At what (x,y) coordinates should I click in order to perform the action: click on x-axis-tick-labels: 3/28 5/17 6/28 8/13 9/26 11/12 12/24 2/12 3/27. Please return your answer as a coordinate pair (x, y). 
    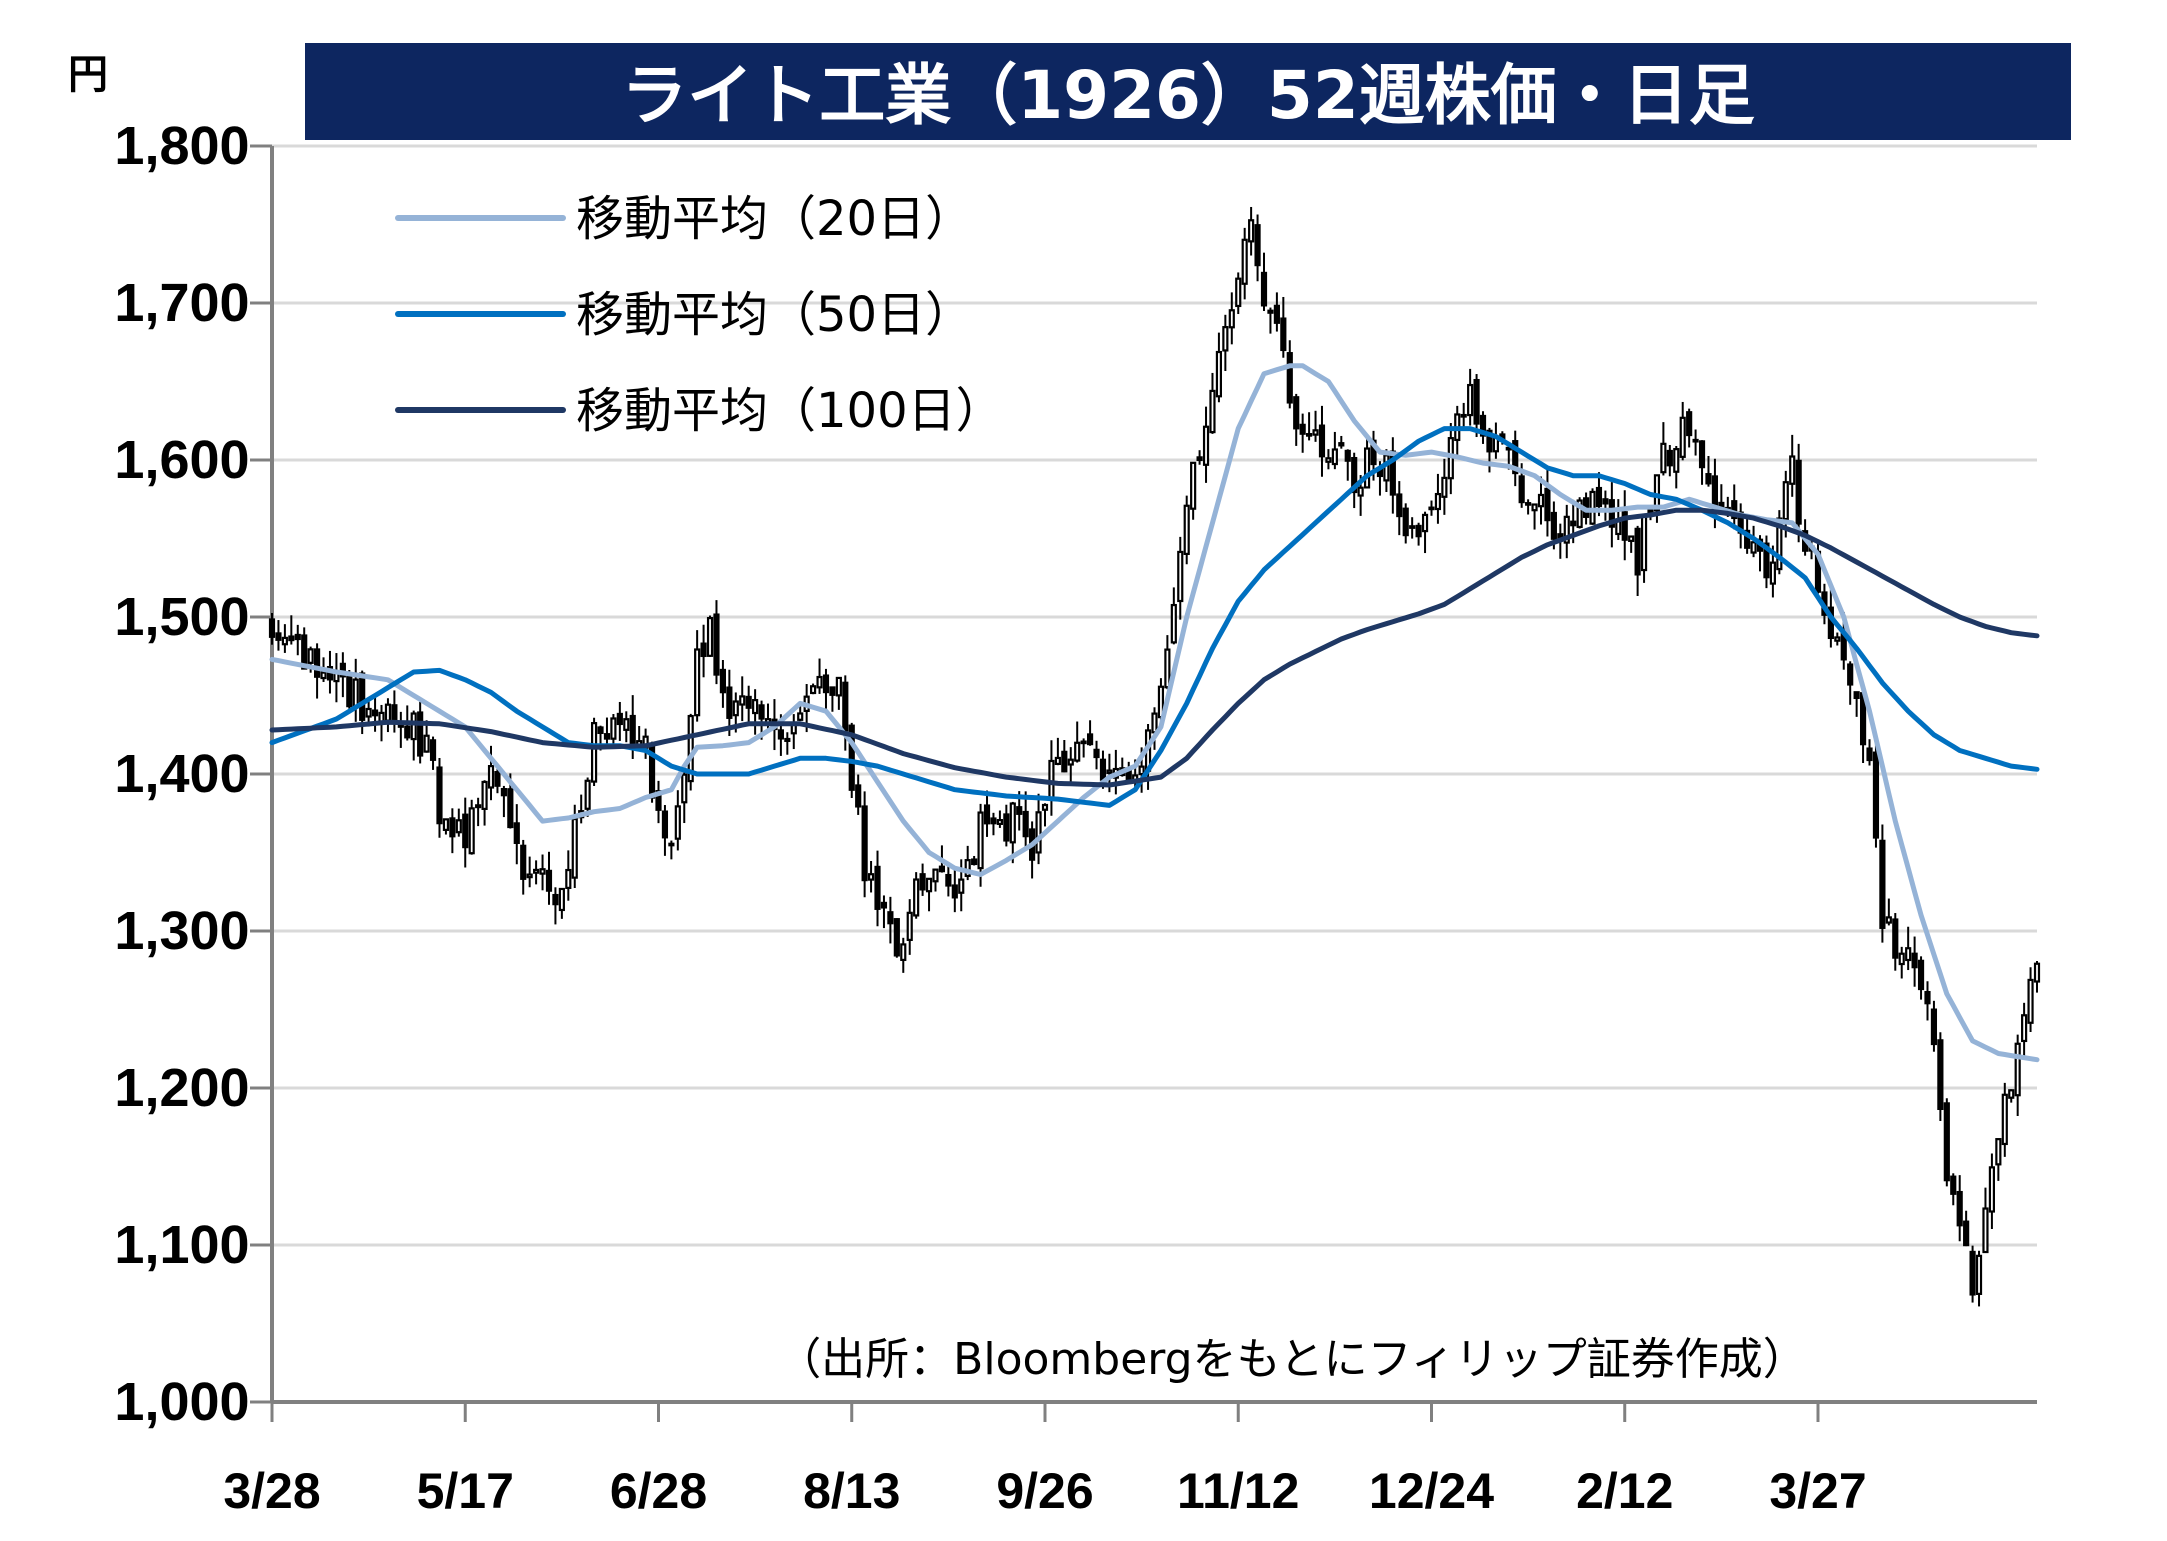
    Looking at the image, I should click on (1044, 1491).